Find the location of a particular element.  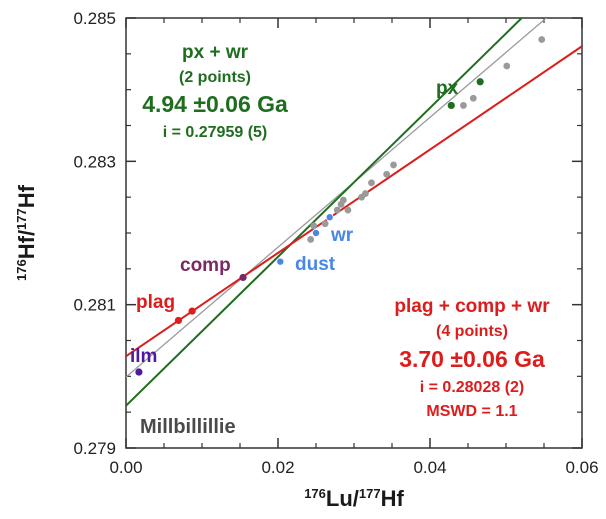

red-age: 3.70 ±0.06 Ga is located at coordinates (472, 359).